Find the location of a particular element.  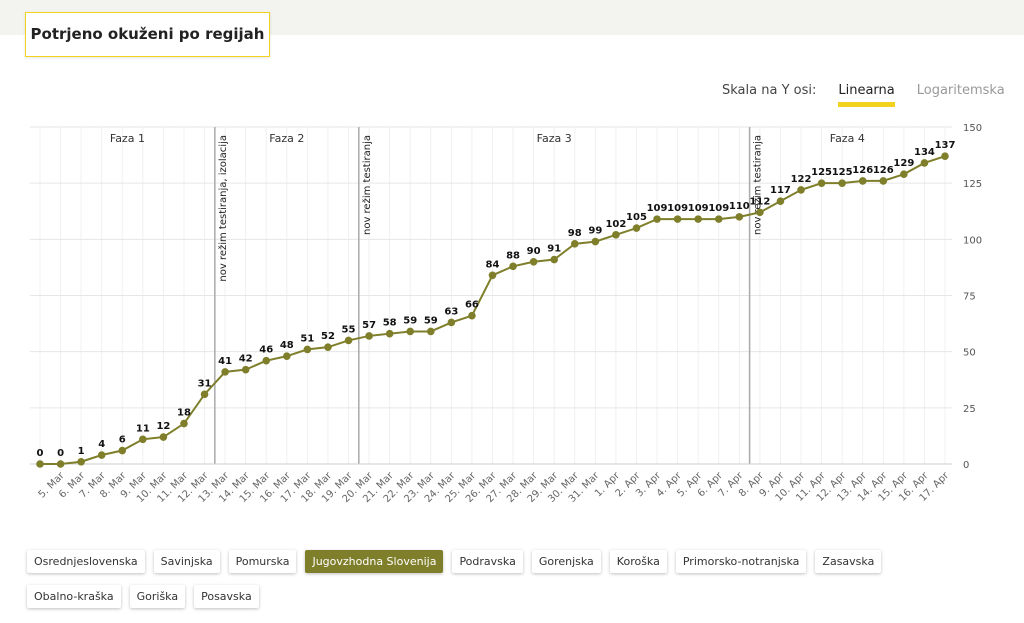

region-button: Jugovzhodna Slovenija is located at coordinates (374, 561).